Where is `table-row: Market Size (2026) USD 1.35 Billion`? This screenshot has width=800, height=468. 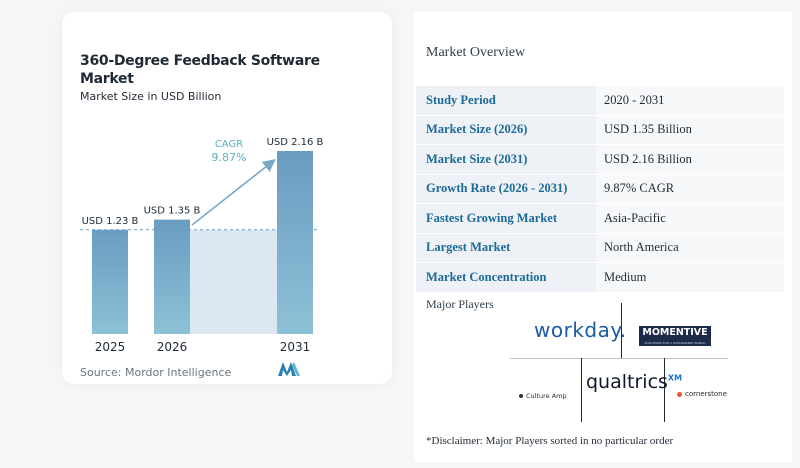
table-row: Market Size (2026) USD 1.35 Billion is located at coordinates (600, 130).